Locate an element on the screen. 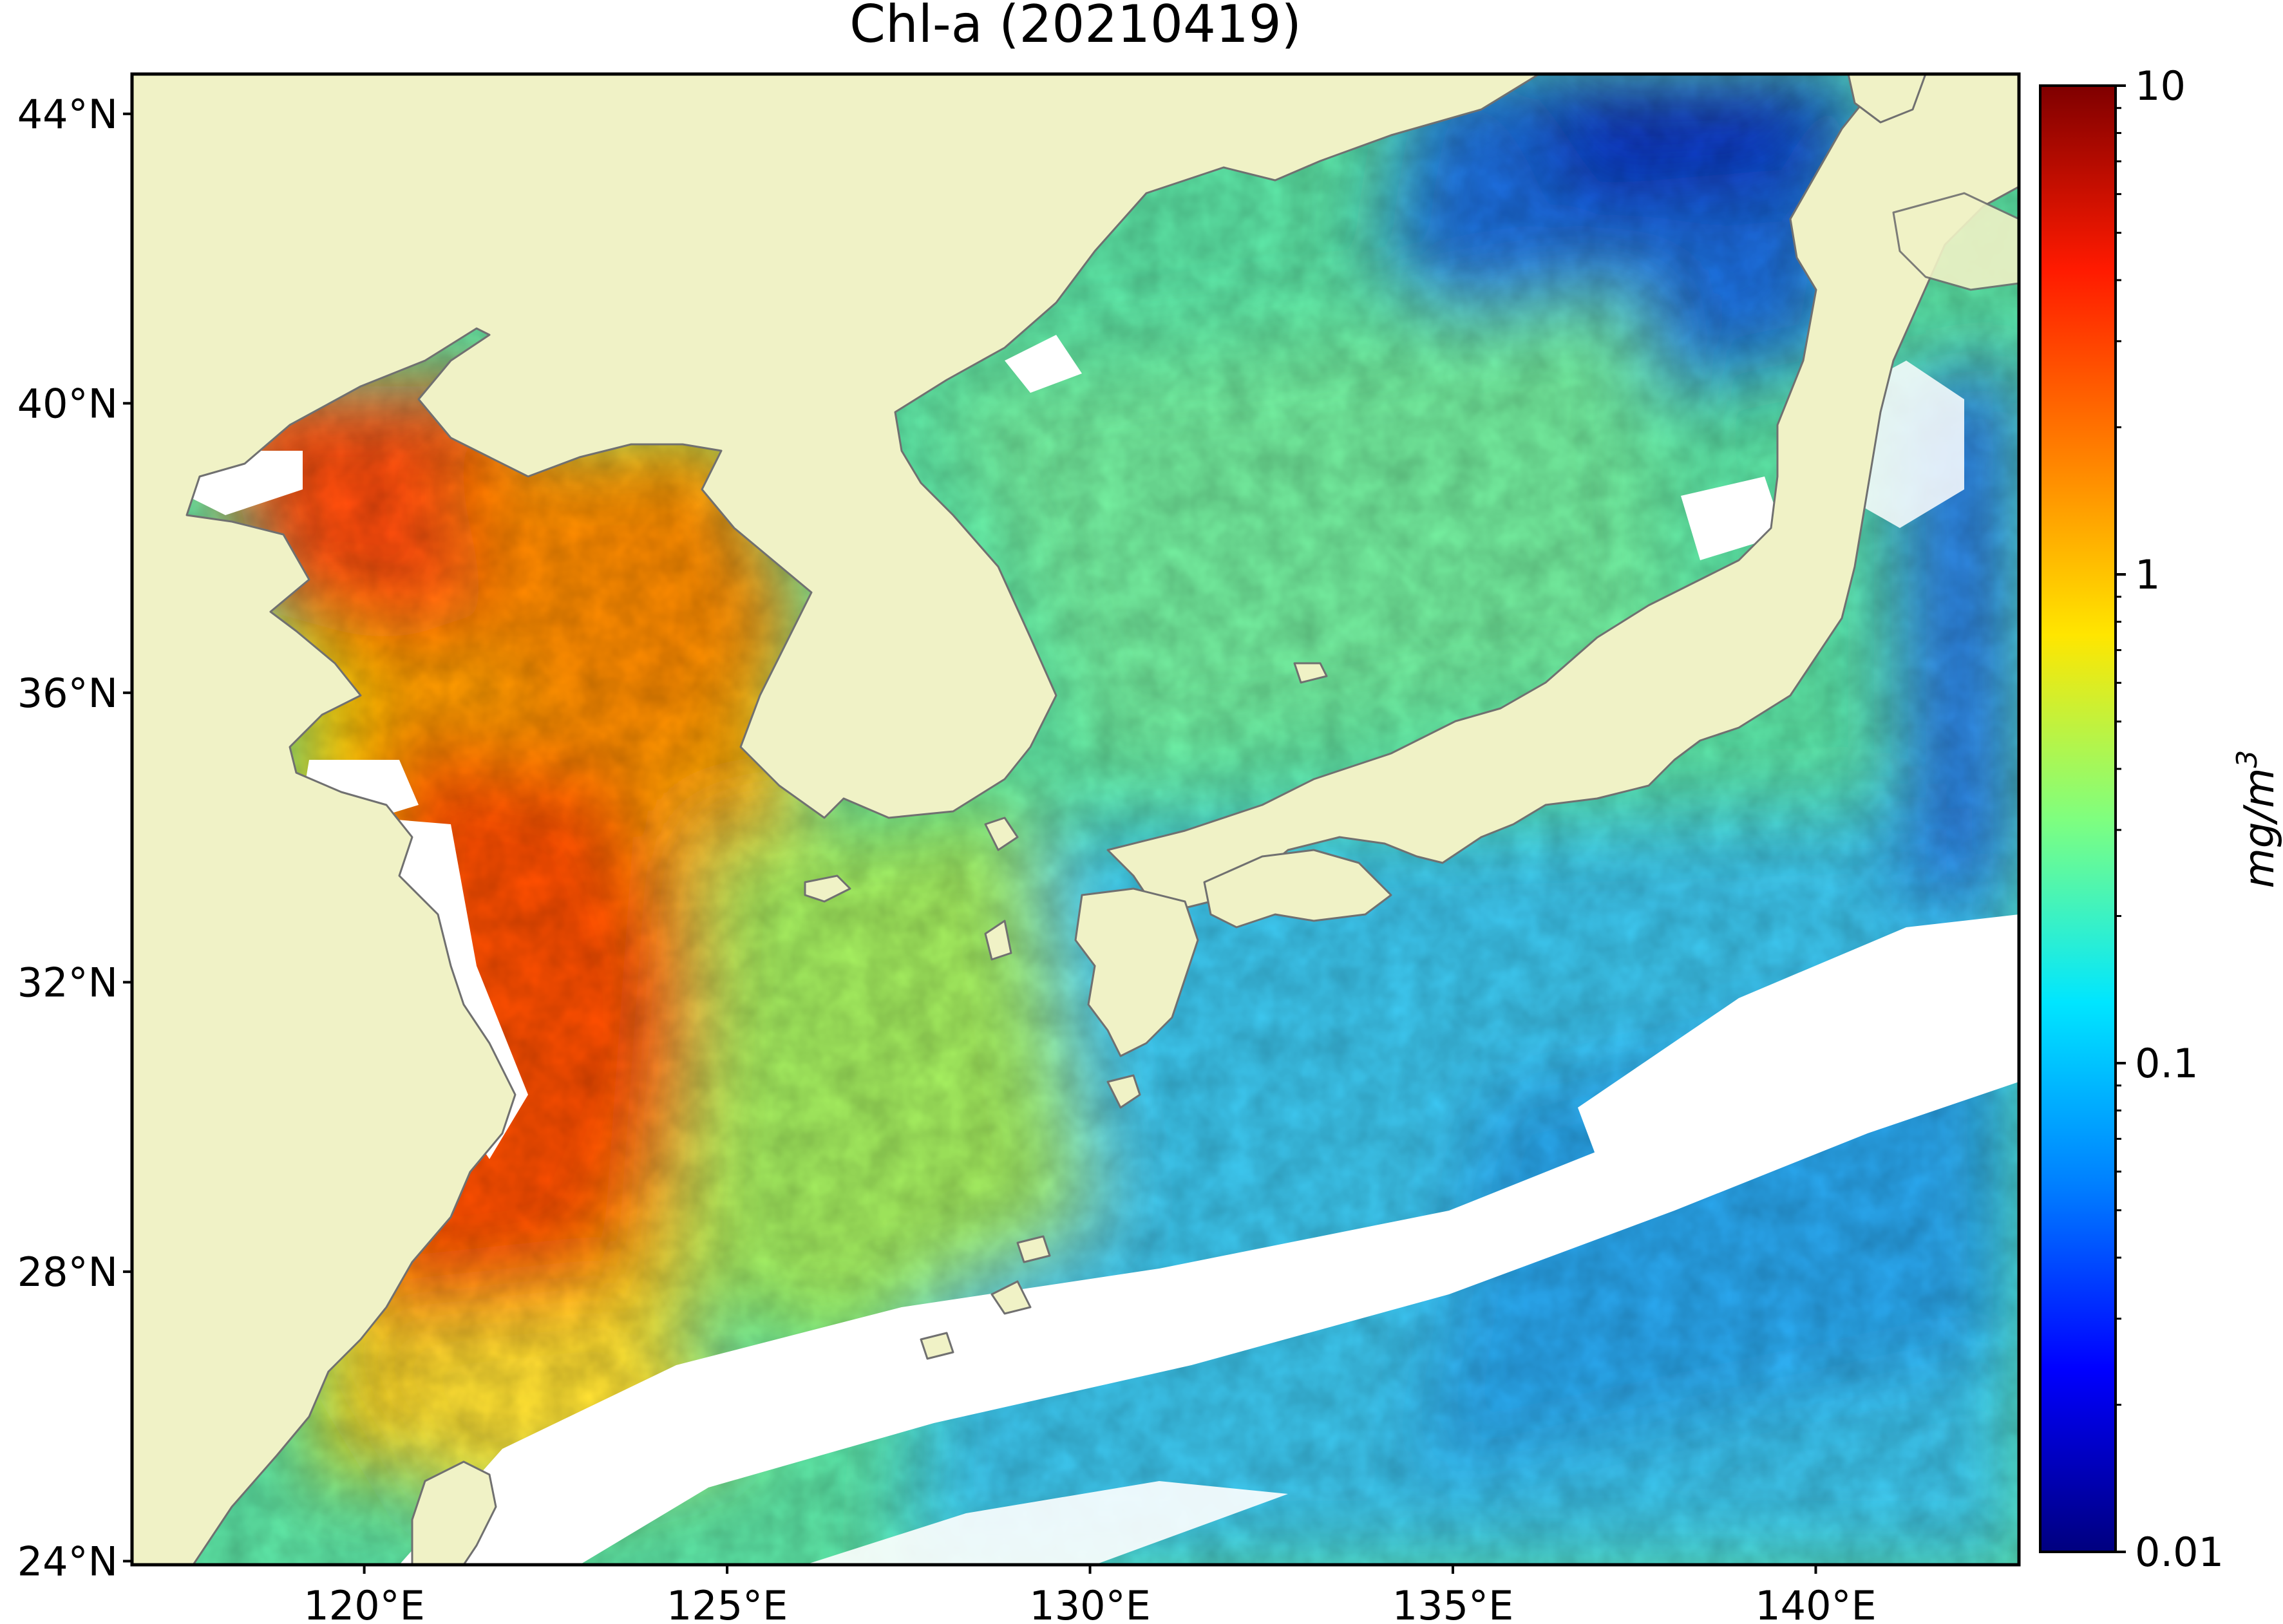 The height and width of the screenshot is (1624, 2283). lon-tick-label: 130°E is located at coordinates (1090, 1603).